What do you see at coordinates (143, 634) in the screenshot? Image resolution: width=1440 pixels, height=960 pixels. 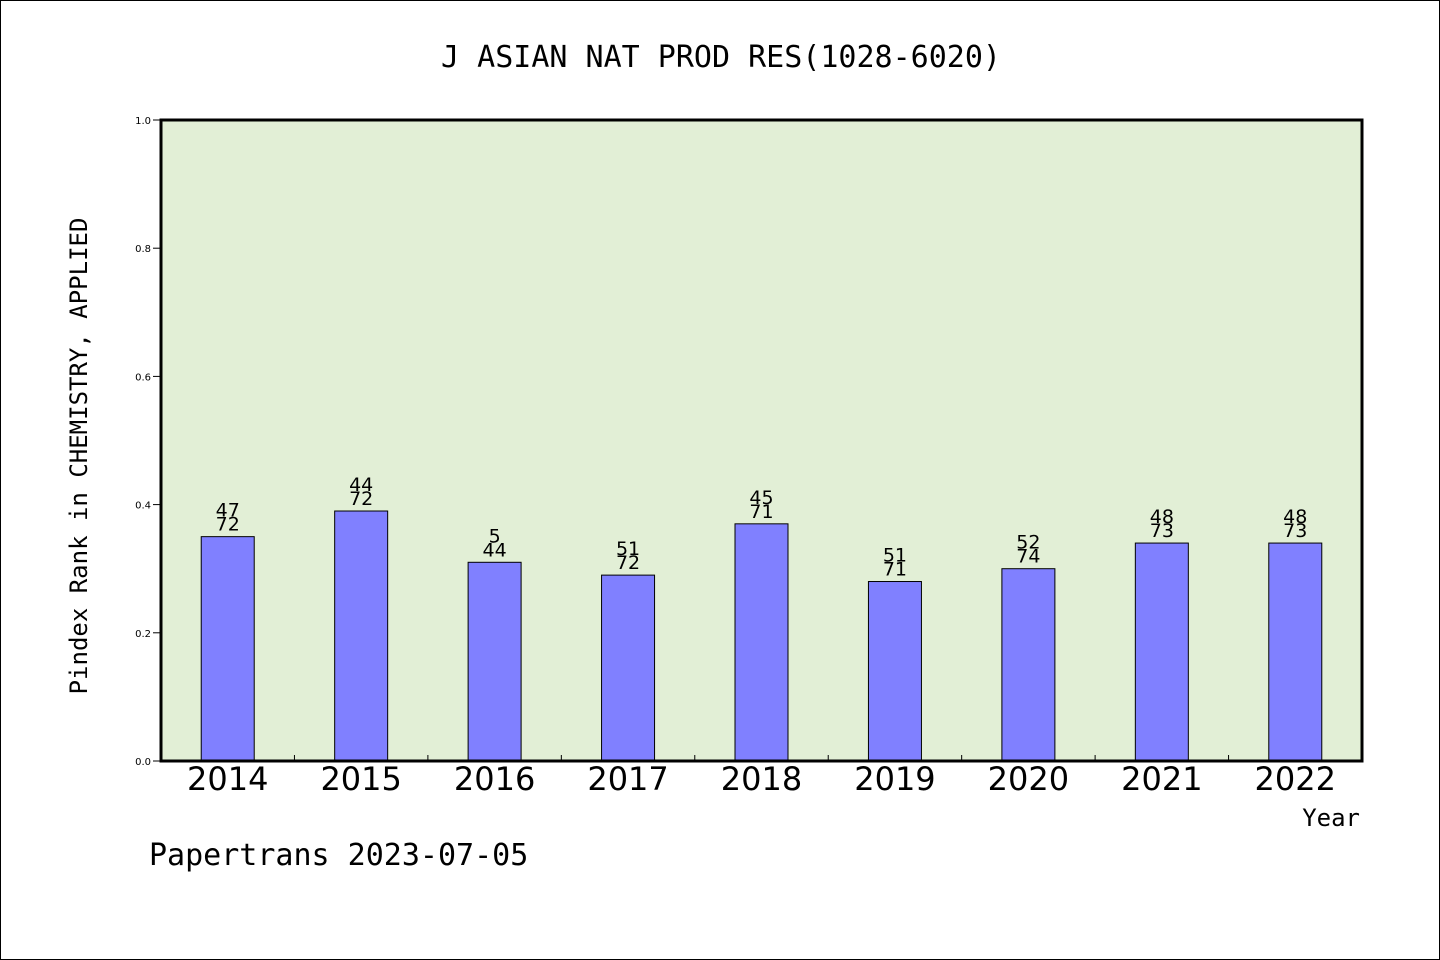 I see `y-tick-label: 0.2` at bounding box center [143, 634].